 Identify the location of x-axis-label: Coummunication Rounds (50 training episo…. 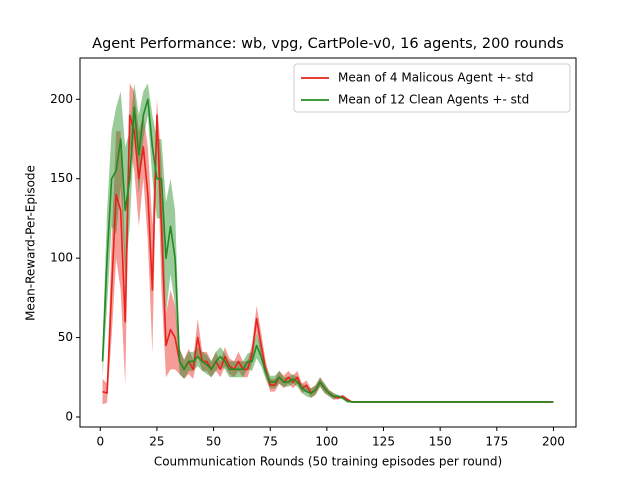
(328, 462).